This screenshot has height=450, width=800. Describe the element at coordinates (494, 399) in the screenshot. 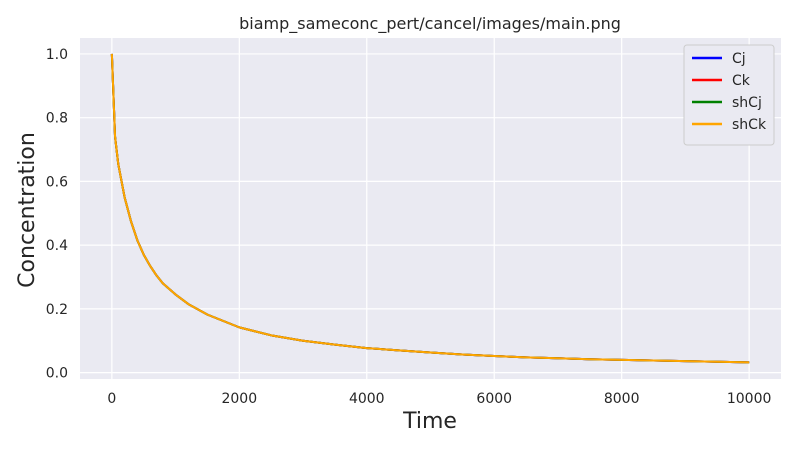

I see `x-tick-label: 6000` at that location.